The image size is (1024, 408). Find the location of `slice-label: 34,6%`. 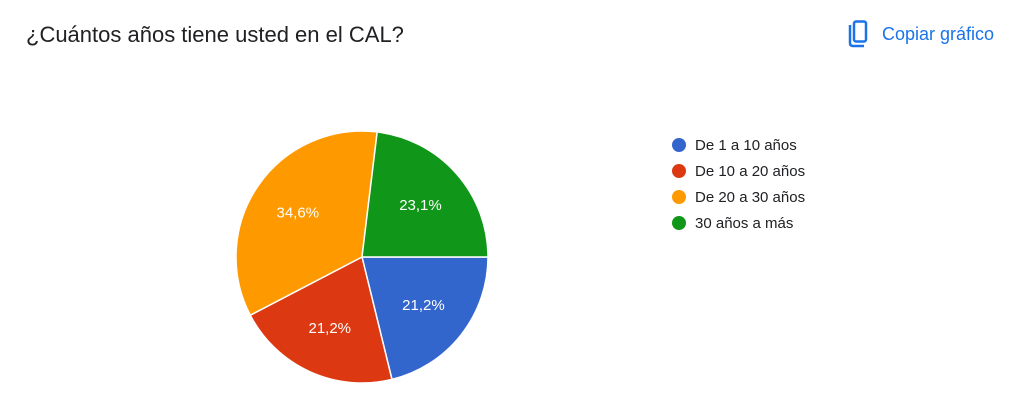

slice-label: 34,6% is located at coordinates (298, 213).